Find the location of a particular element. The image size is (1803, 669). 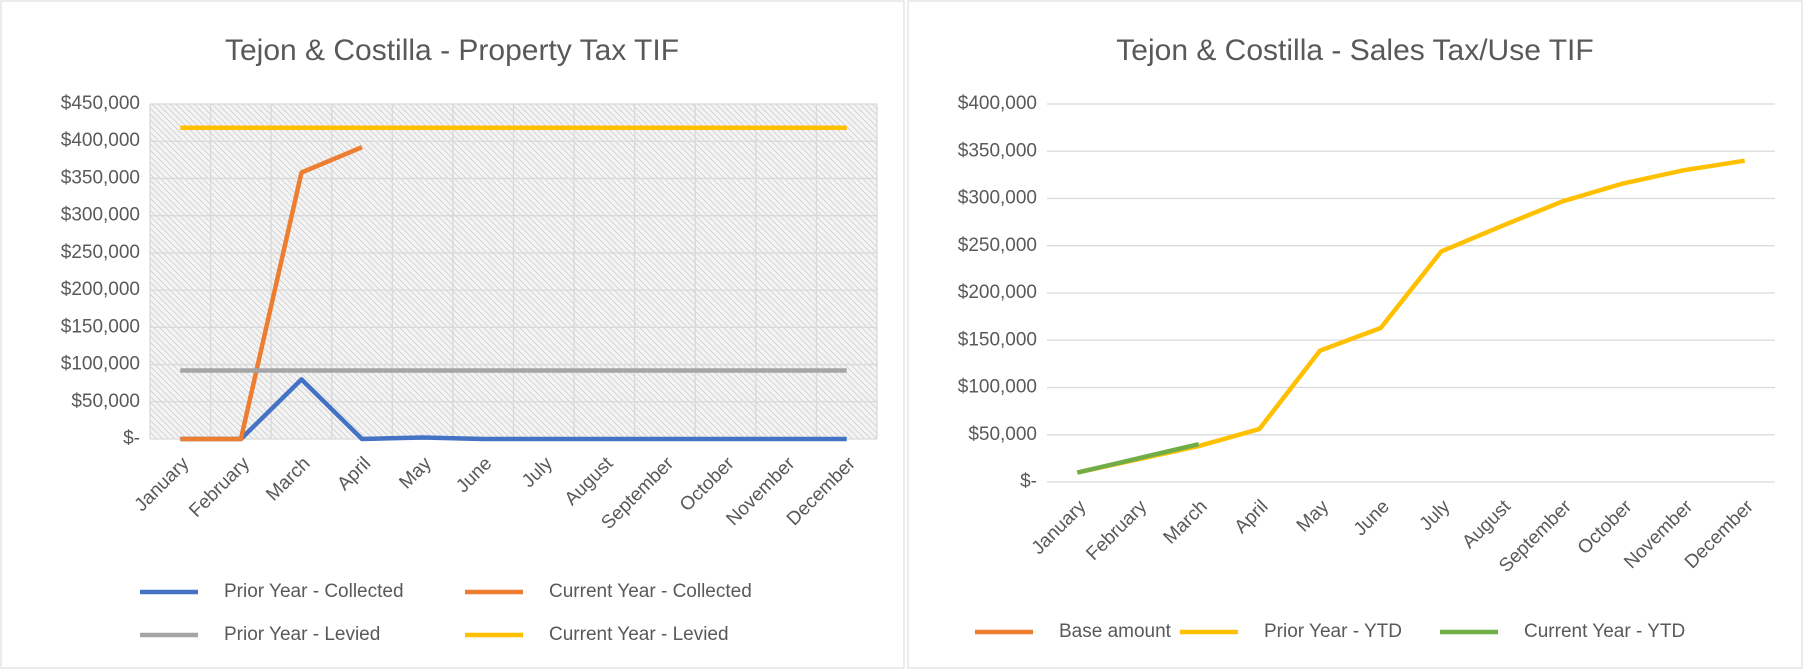

legend-label: Prior Year - YTD is located at coordinates (1333, 631).